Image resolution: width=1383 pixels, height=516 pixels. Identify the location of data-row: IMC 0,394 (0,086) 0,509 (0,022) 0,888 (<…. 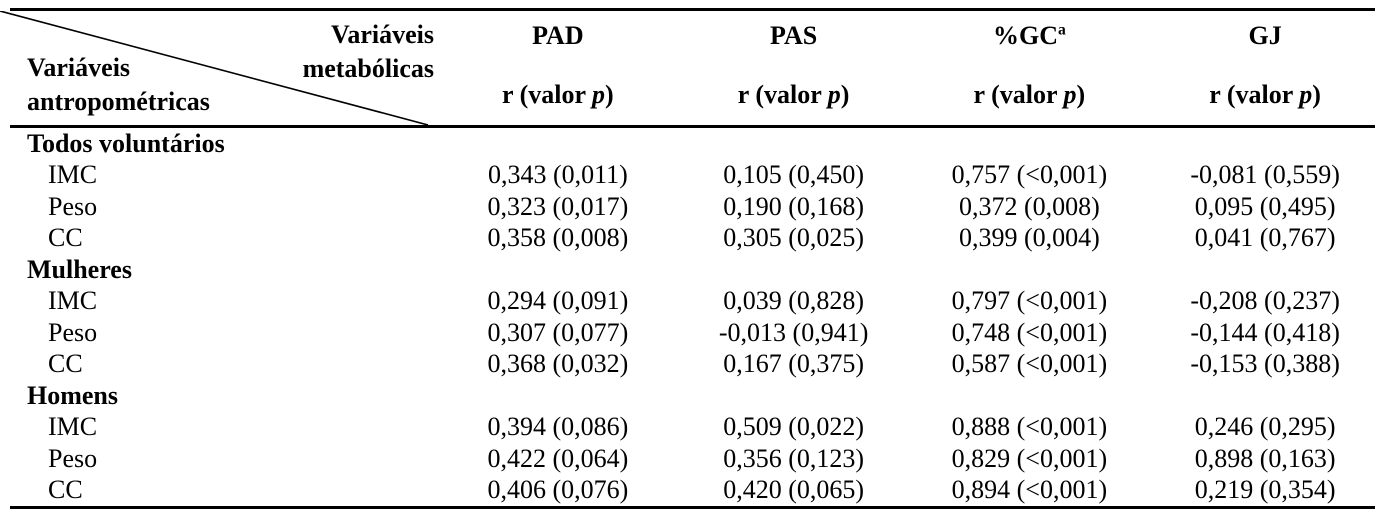
(691, 428).